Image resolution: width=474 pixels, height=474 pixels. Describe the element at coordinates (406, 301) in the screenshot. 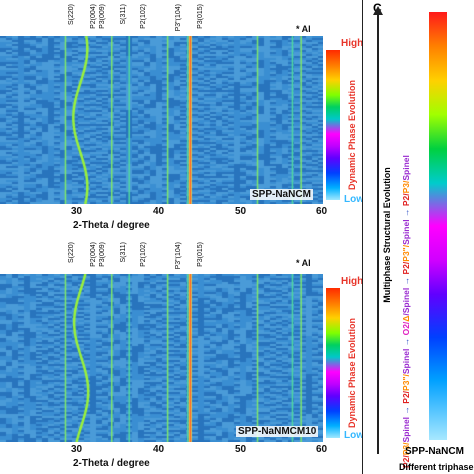

I see `sequence-token: /Spinel` at that location.